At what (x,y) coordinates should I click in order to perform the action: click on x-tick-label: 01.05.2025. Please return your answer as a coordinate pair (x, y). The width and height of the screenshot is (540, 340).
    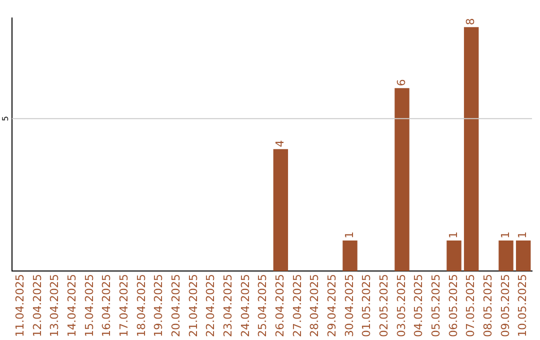
    Looking at the image, I should click on (367, 306).